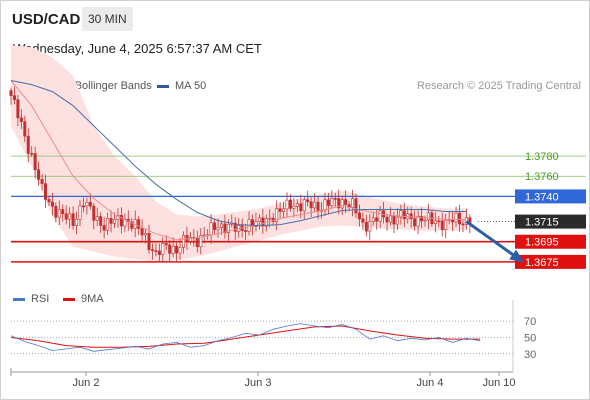 Image resolution: width=590 pixels, height=400 pixels. Describe the element at coordinates (498, 86) in the screenshot. I see `credit-text: Research © 2025 Trading Central` at that location.